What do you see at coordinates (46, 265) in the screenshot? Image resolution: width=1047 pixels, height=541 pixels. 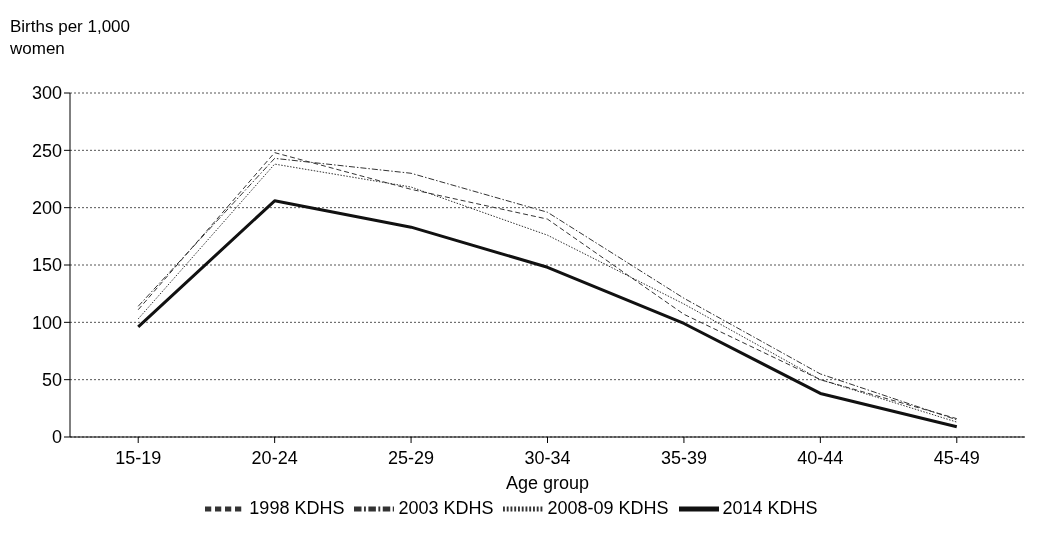 I see `y-tick-label: 150` at bounding box center [46, 265].